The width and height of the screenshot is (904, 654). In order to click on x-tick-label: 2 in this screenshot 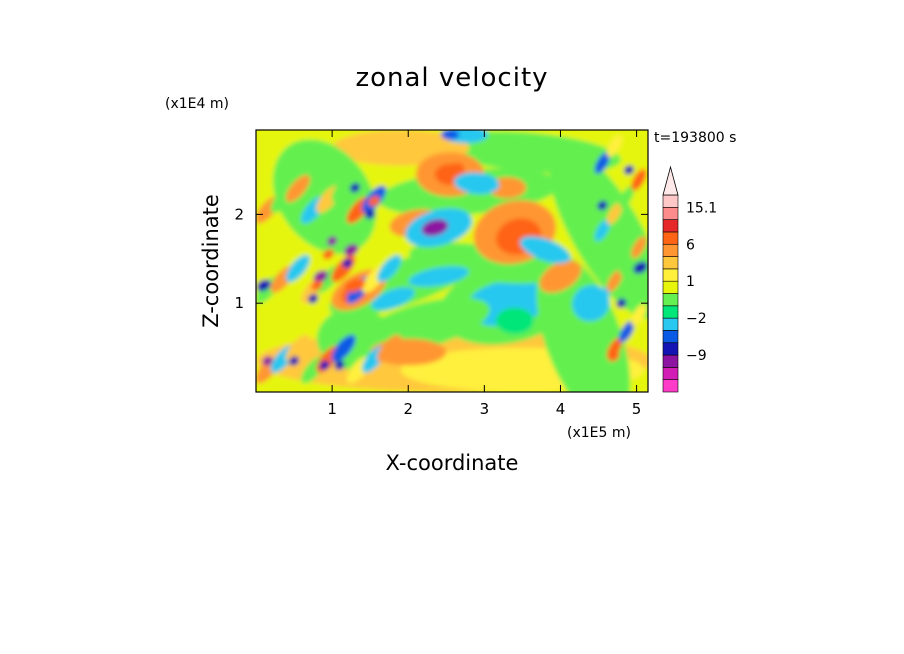, I will do `click(408, 409)`.